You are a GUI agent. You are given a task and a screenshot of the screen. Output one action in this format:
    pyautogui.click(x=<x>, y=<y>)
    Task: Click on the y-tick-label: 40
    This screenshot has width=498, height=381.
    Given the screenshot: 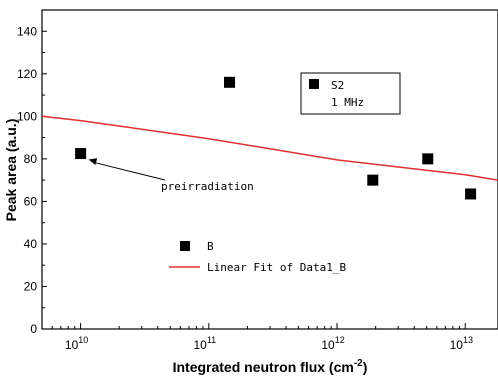 What is the action you would take?
    pyautogui.click(x=31, y=244)
    